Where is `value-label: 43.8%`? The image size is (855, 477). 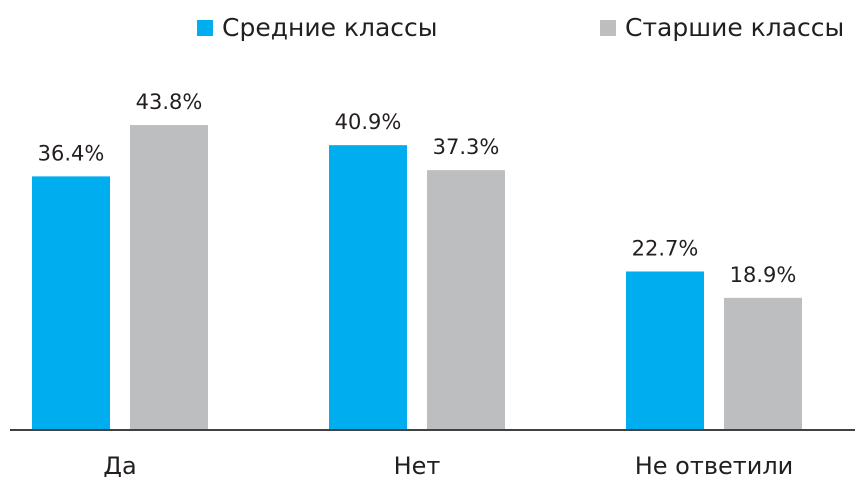 value-label: 43.8% is located at coordinates (169, 102).